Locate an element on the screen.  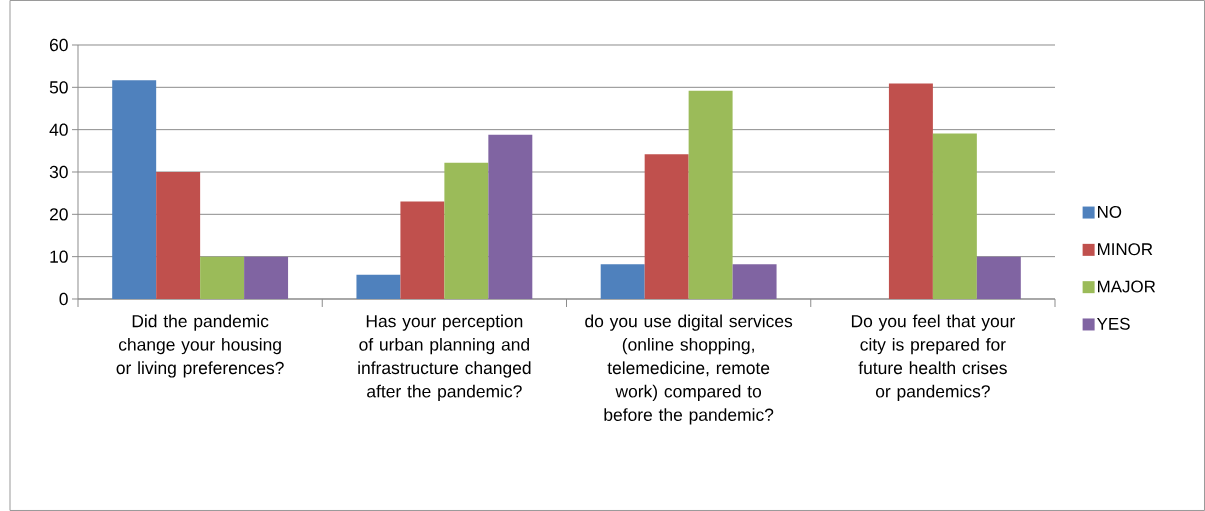
x-tick-label: Did the pandemic change your housing or living preferences? is located at coordinates (200, 346).